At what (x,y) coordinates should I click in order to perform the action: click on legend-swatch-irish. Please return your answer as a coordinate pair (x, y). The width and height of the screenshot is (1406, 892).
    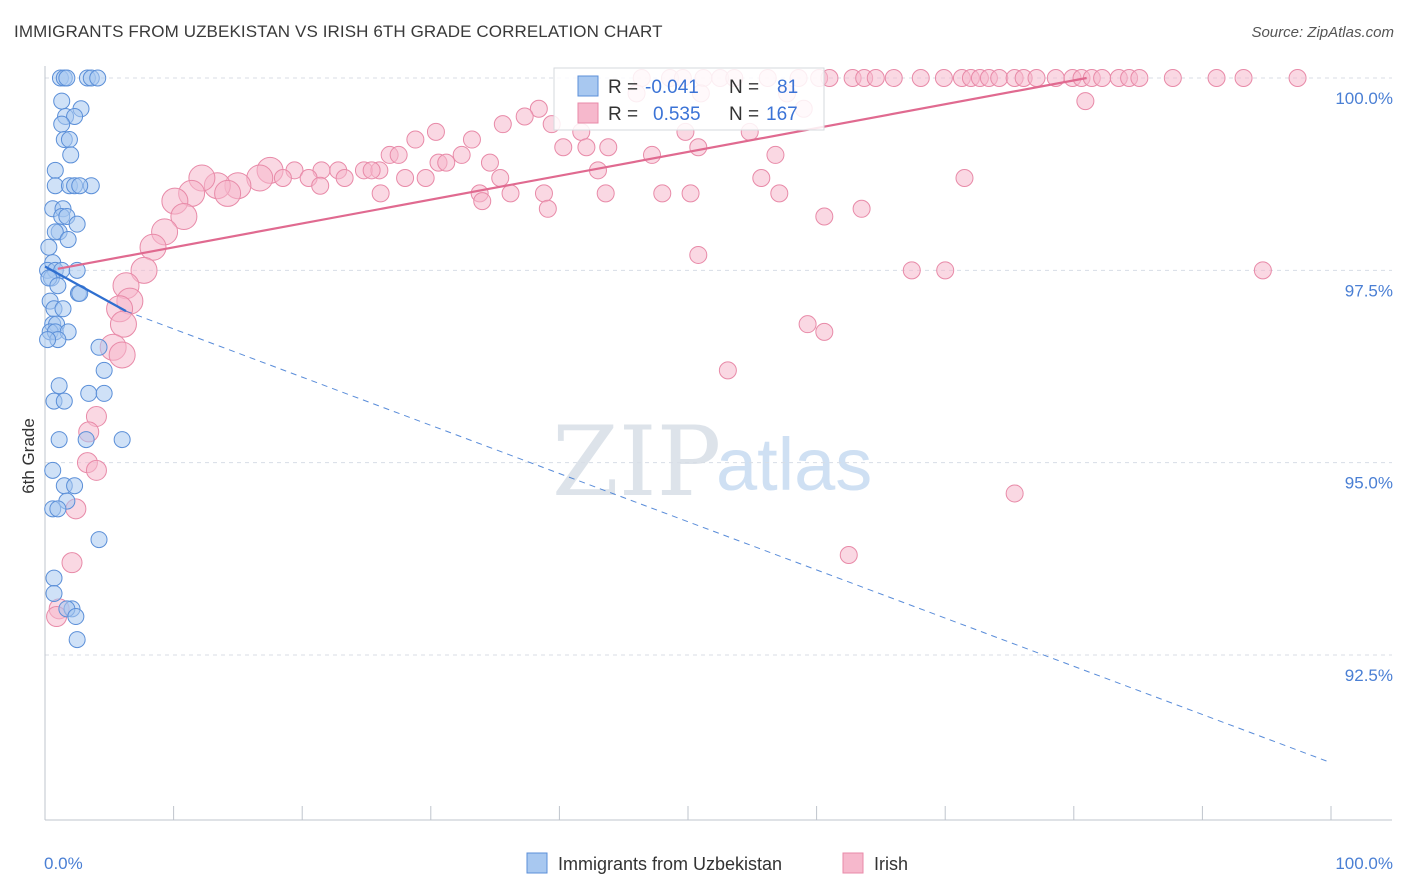
    Looking at the image, I should click on (853, 863).